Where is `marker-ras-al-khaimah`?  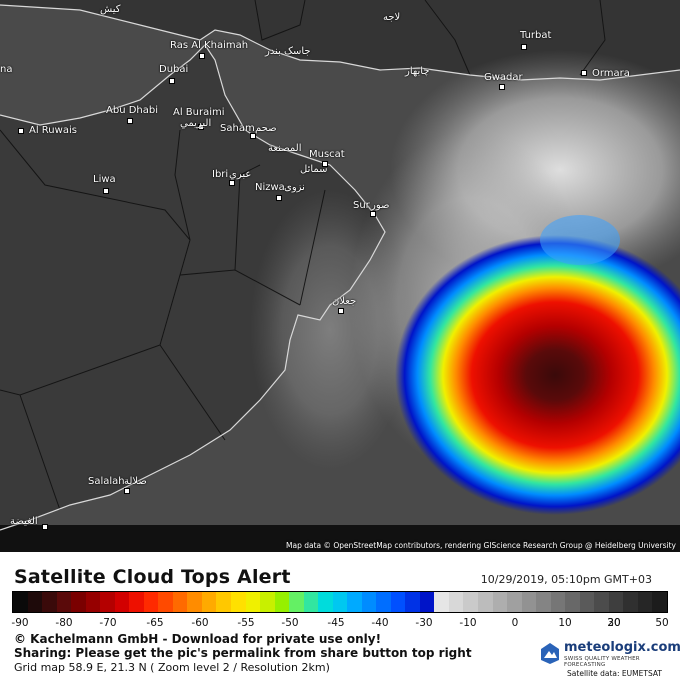
marker-ras-al-khaimah is located at coordinates (202, 56).